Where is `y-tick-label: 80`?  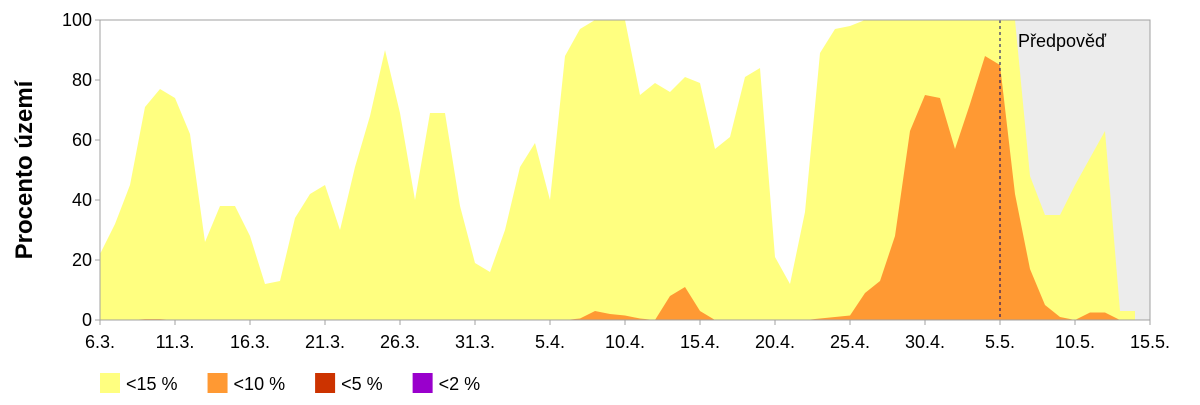 y-tick-label: 80 is located at coordinates (82, 80).